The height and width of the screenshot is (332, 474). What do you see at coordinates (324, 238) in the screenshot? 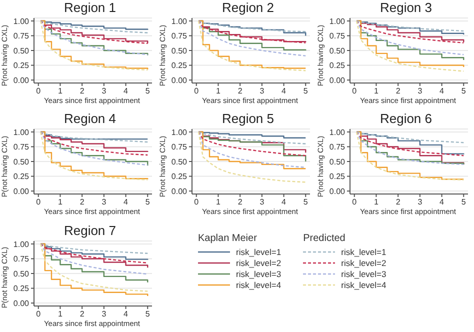
I see `text: Predicted` at bounding box center [324, 238].